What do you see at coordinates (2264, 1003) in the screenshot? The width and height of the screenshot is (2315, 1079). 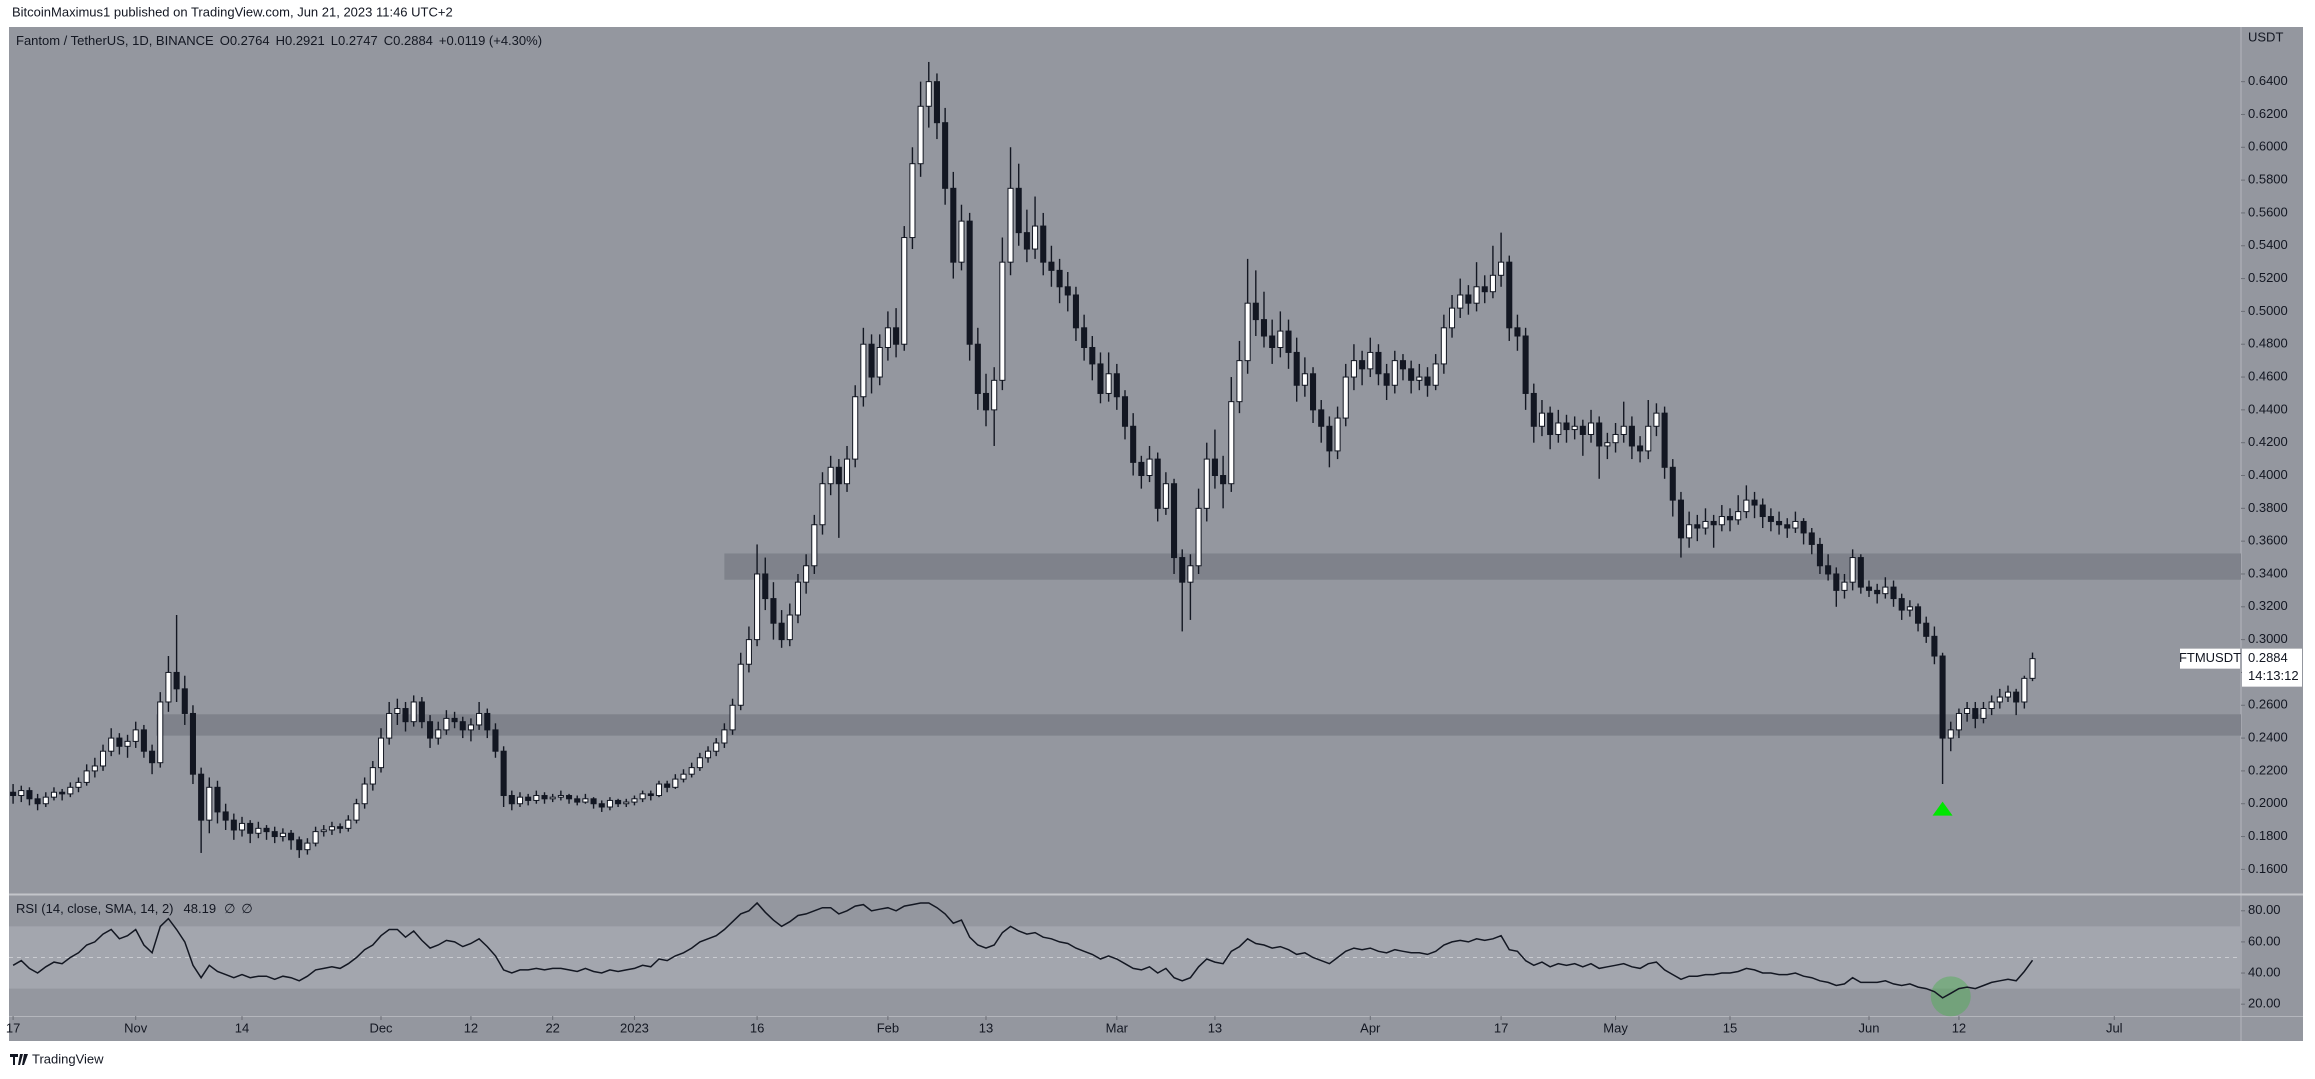 I see `rsi-y-tick-label: 20.00` at bounding box center [2264, 1003].